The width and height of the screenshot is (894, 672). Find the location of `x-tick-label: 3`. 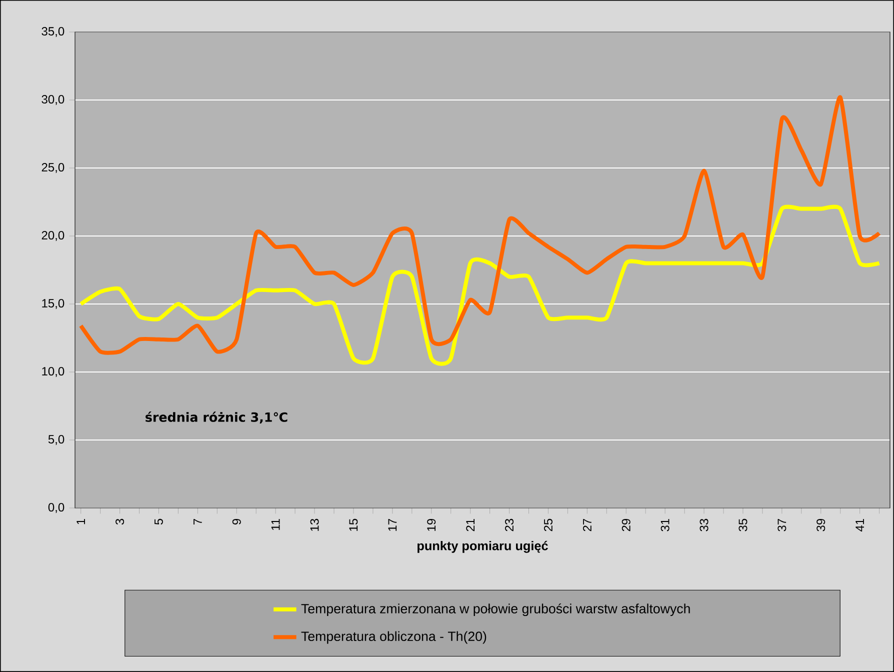

x-tick-label: 3 is located at coordinates (120, 521).